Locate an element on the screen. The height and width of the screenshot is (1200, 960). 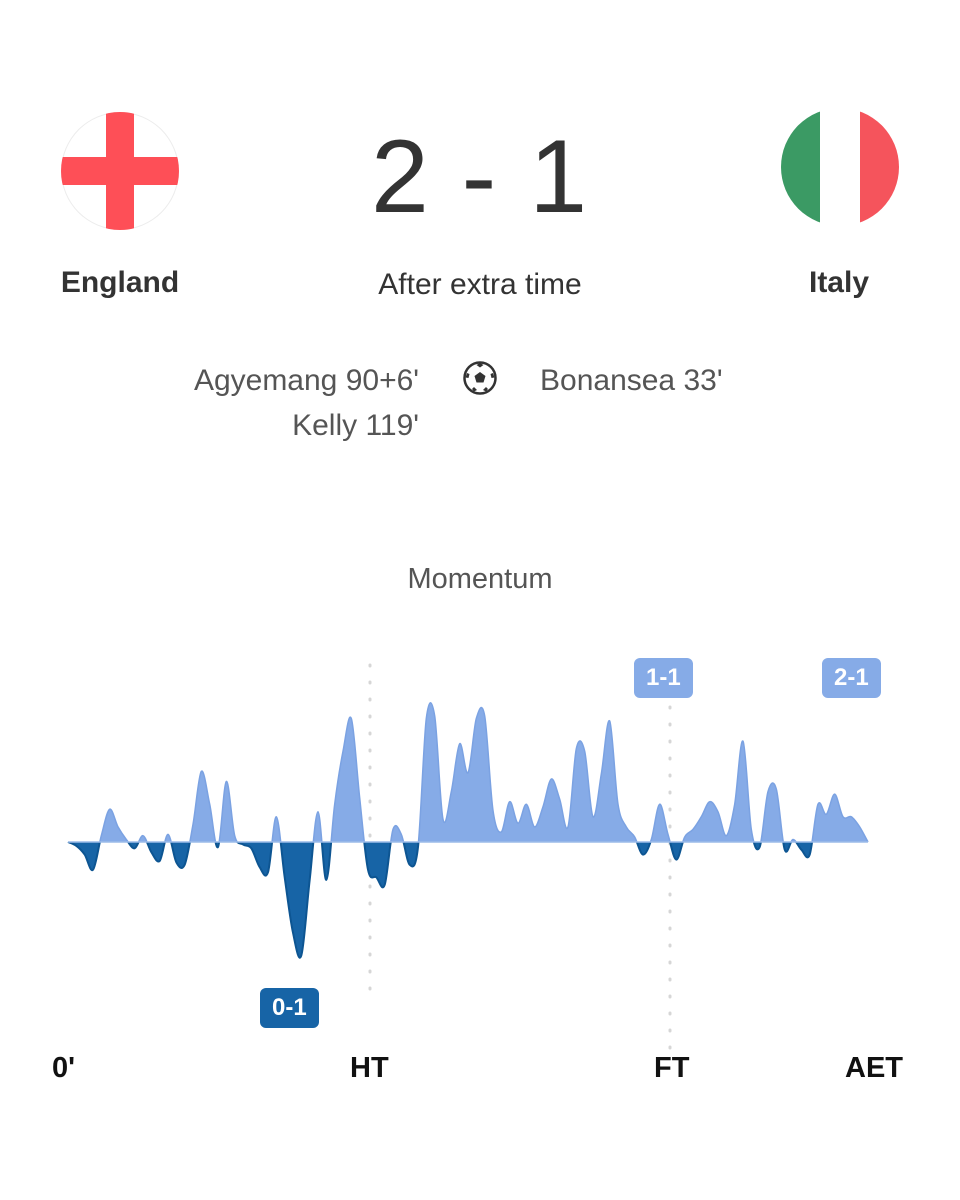
flag-stripe-white is located at coordinates (840, 167).